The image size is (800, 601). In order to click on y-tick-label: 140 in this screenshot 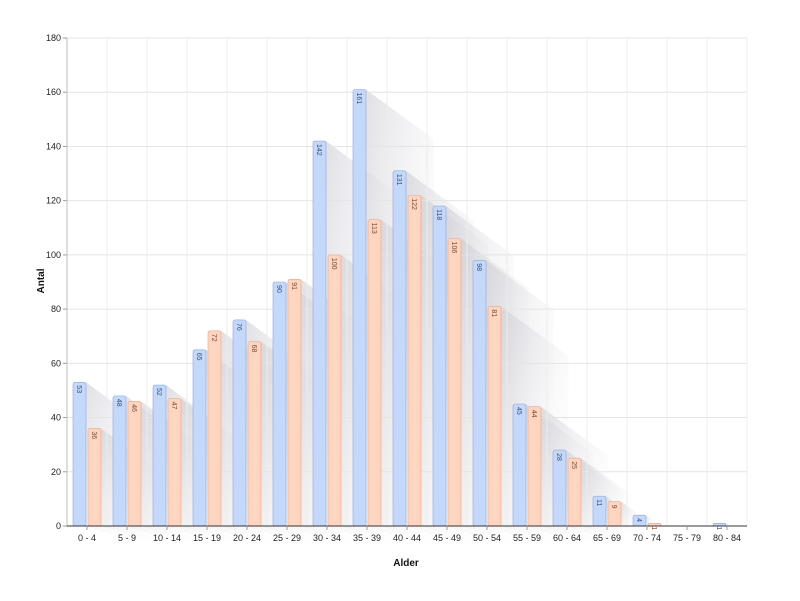, I will do `click(53, 146)`.